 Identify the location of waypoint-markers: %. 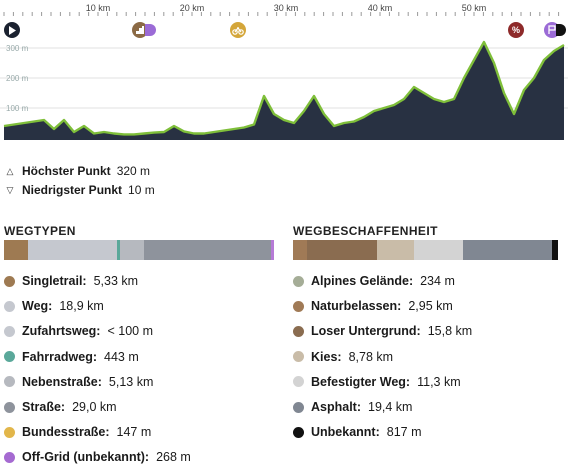
(284, 31).